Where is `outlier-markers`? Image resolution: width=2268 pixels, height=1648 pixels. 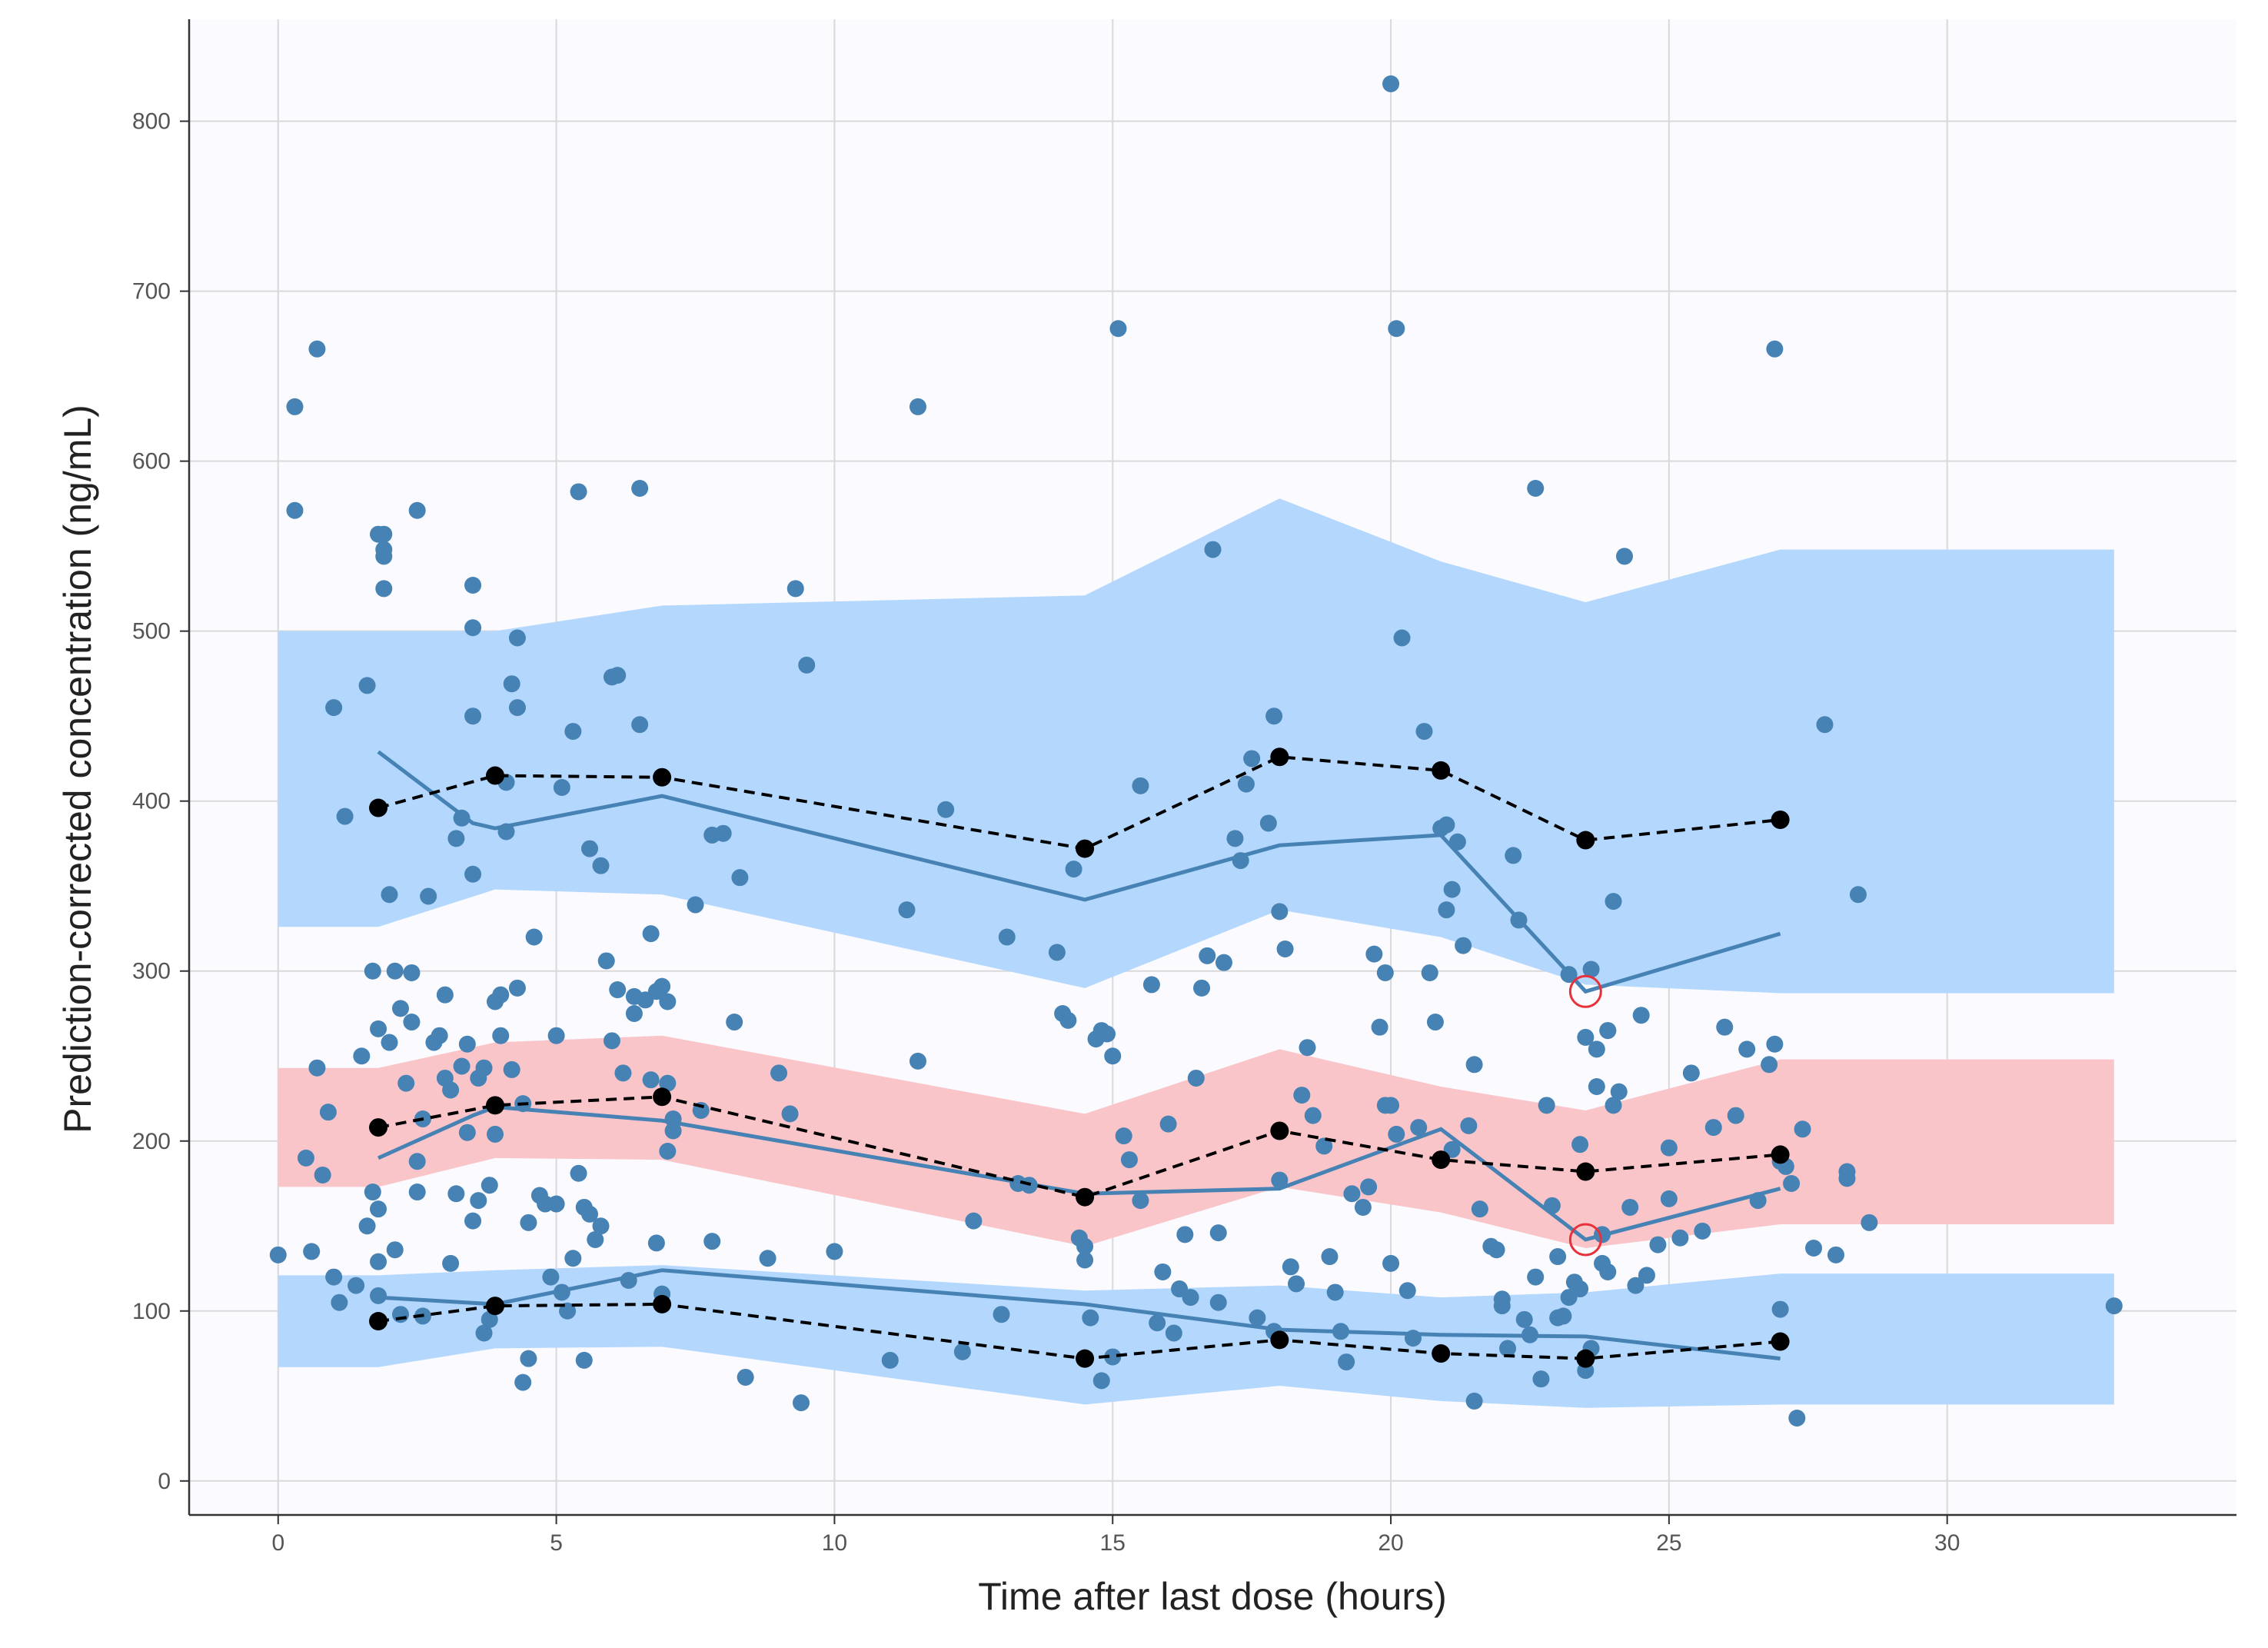 outlier-markers is located at coordinates (1585, 1115).